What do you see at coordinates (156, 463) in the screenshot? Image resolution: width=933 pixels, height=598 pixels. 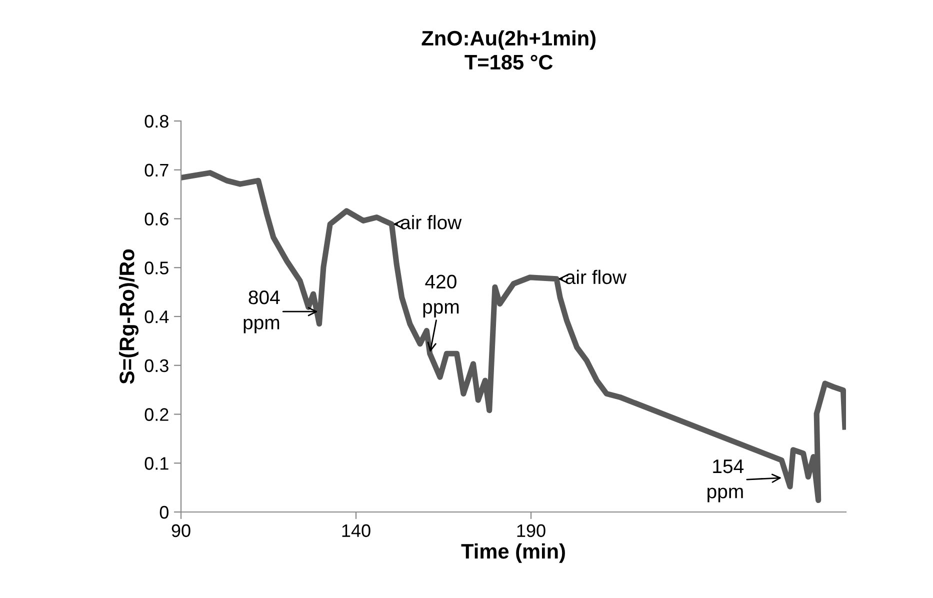 I see `y-tick-label: 0.1` at bounding box center [156, 463].